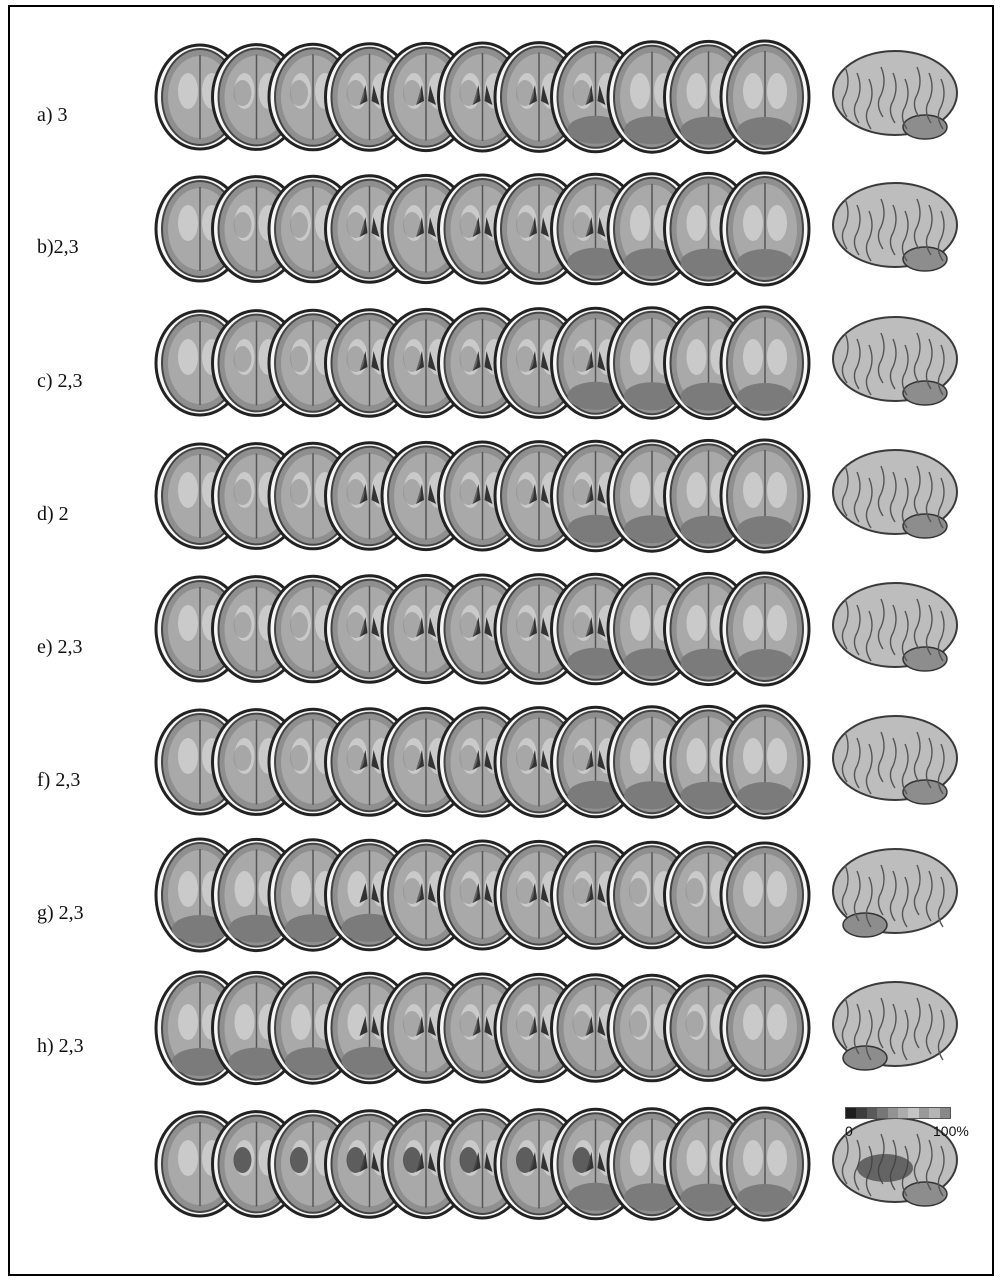 The width and height of the screenshot is (1004, 1281). Describe the element at coordinates (59, 780) in the screenshot. I see `row-label: f) 2,3` at that location.